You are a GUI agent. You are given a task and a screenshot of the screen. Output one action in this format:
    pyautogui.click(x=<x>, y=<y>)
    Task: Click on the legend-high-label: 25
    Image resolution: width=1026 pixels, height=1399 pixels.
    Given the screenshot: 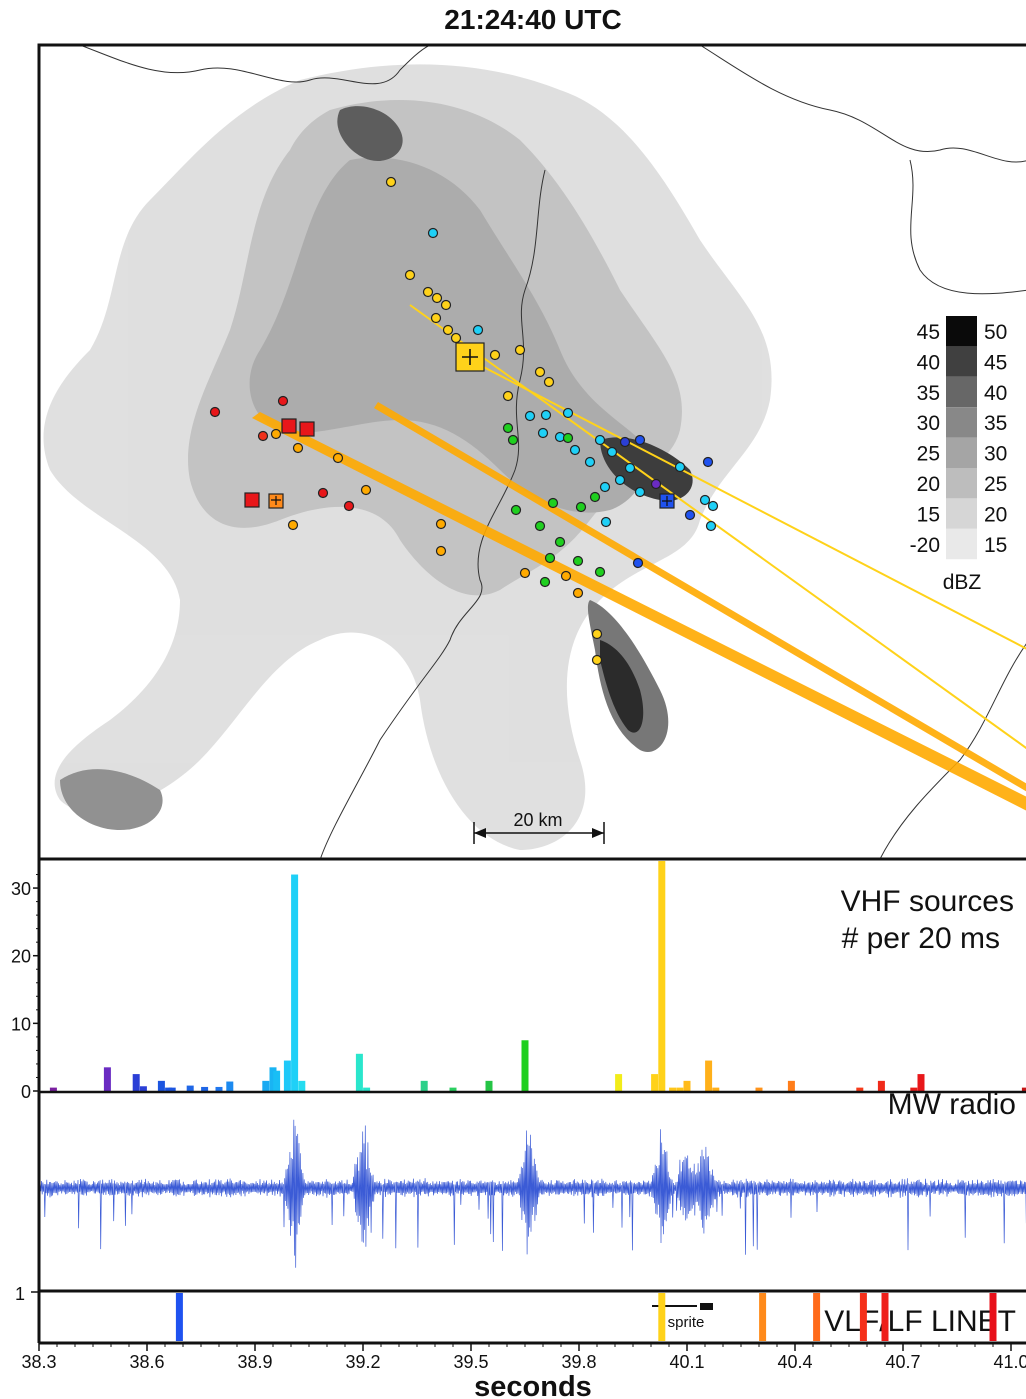 What is the action you would take?
    pyautogui.click(x=995, y=484)
    